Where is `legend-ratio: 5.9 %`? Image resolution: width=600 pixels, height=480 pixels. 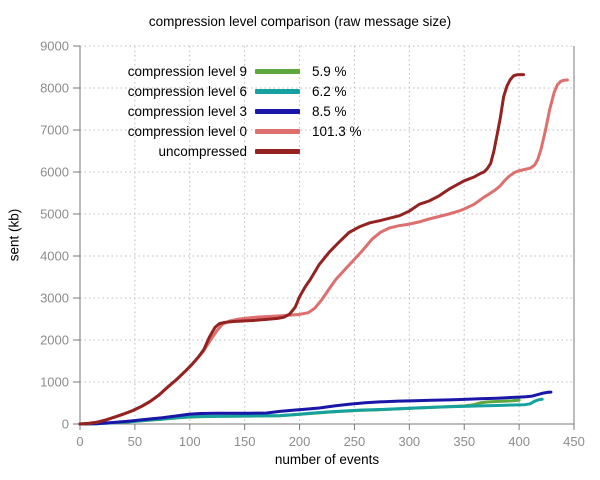 legend-ratio: 5.9 % is located at coordinates (329, 71).